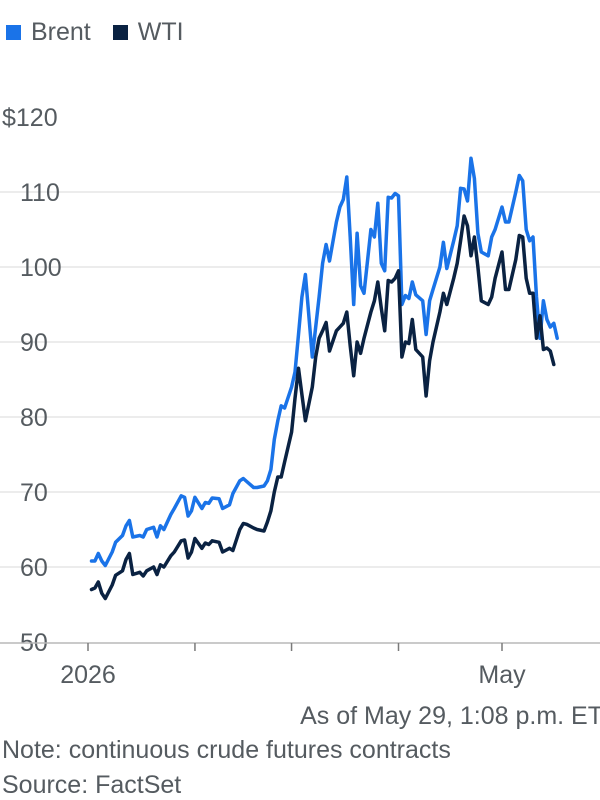 This screenshot has width=600, height=800. What do you see at coordinates (13, 32) in the screenshot?
I see `legend-swatch-brent` at bounding box center [13, 32].